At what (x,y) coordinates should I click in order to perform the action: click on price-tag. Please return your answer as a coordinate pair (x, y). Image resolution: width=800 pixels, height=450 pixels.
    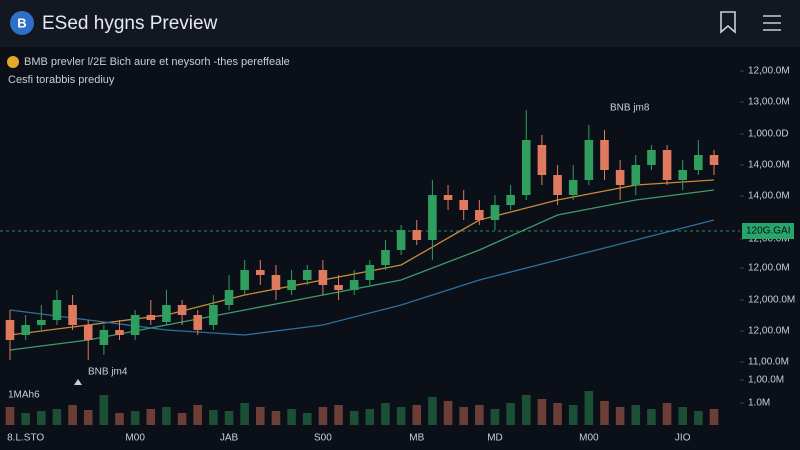
    Looking at the image, I should click on (768, 231).